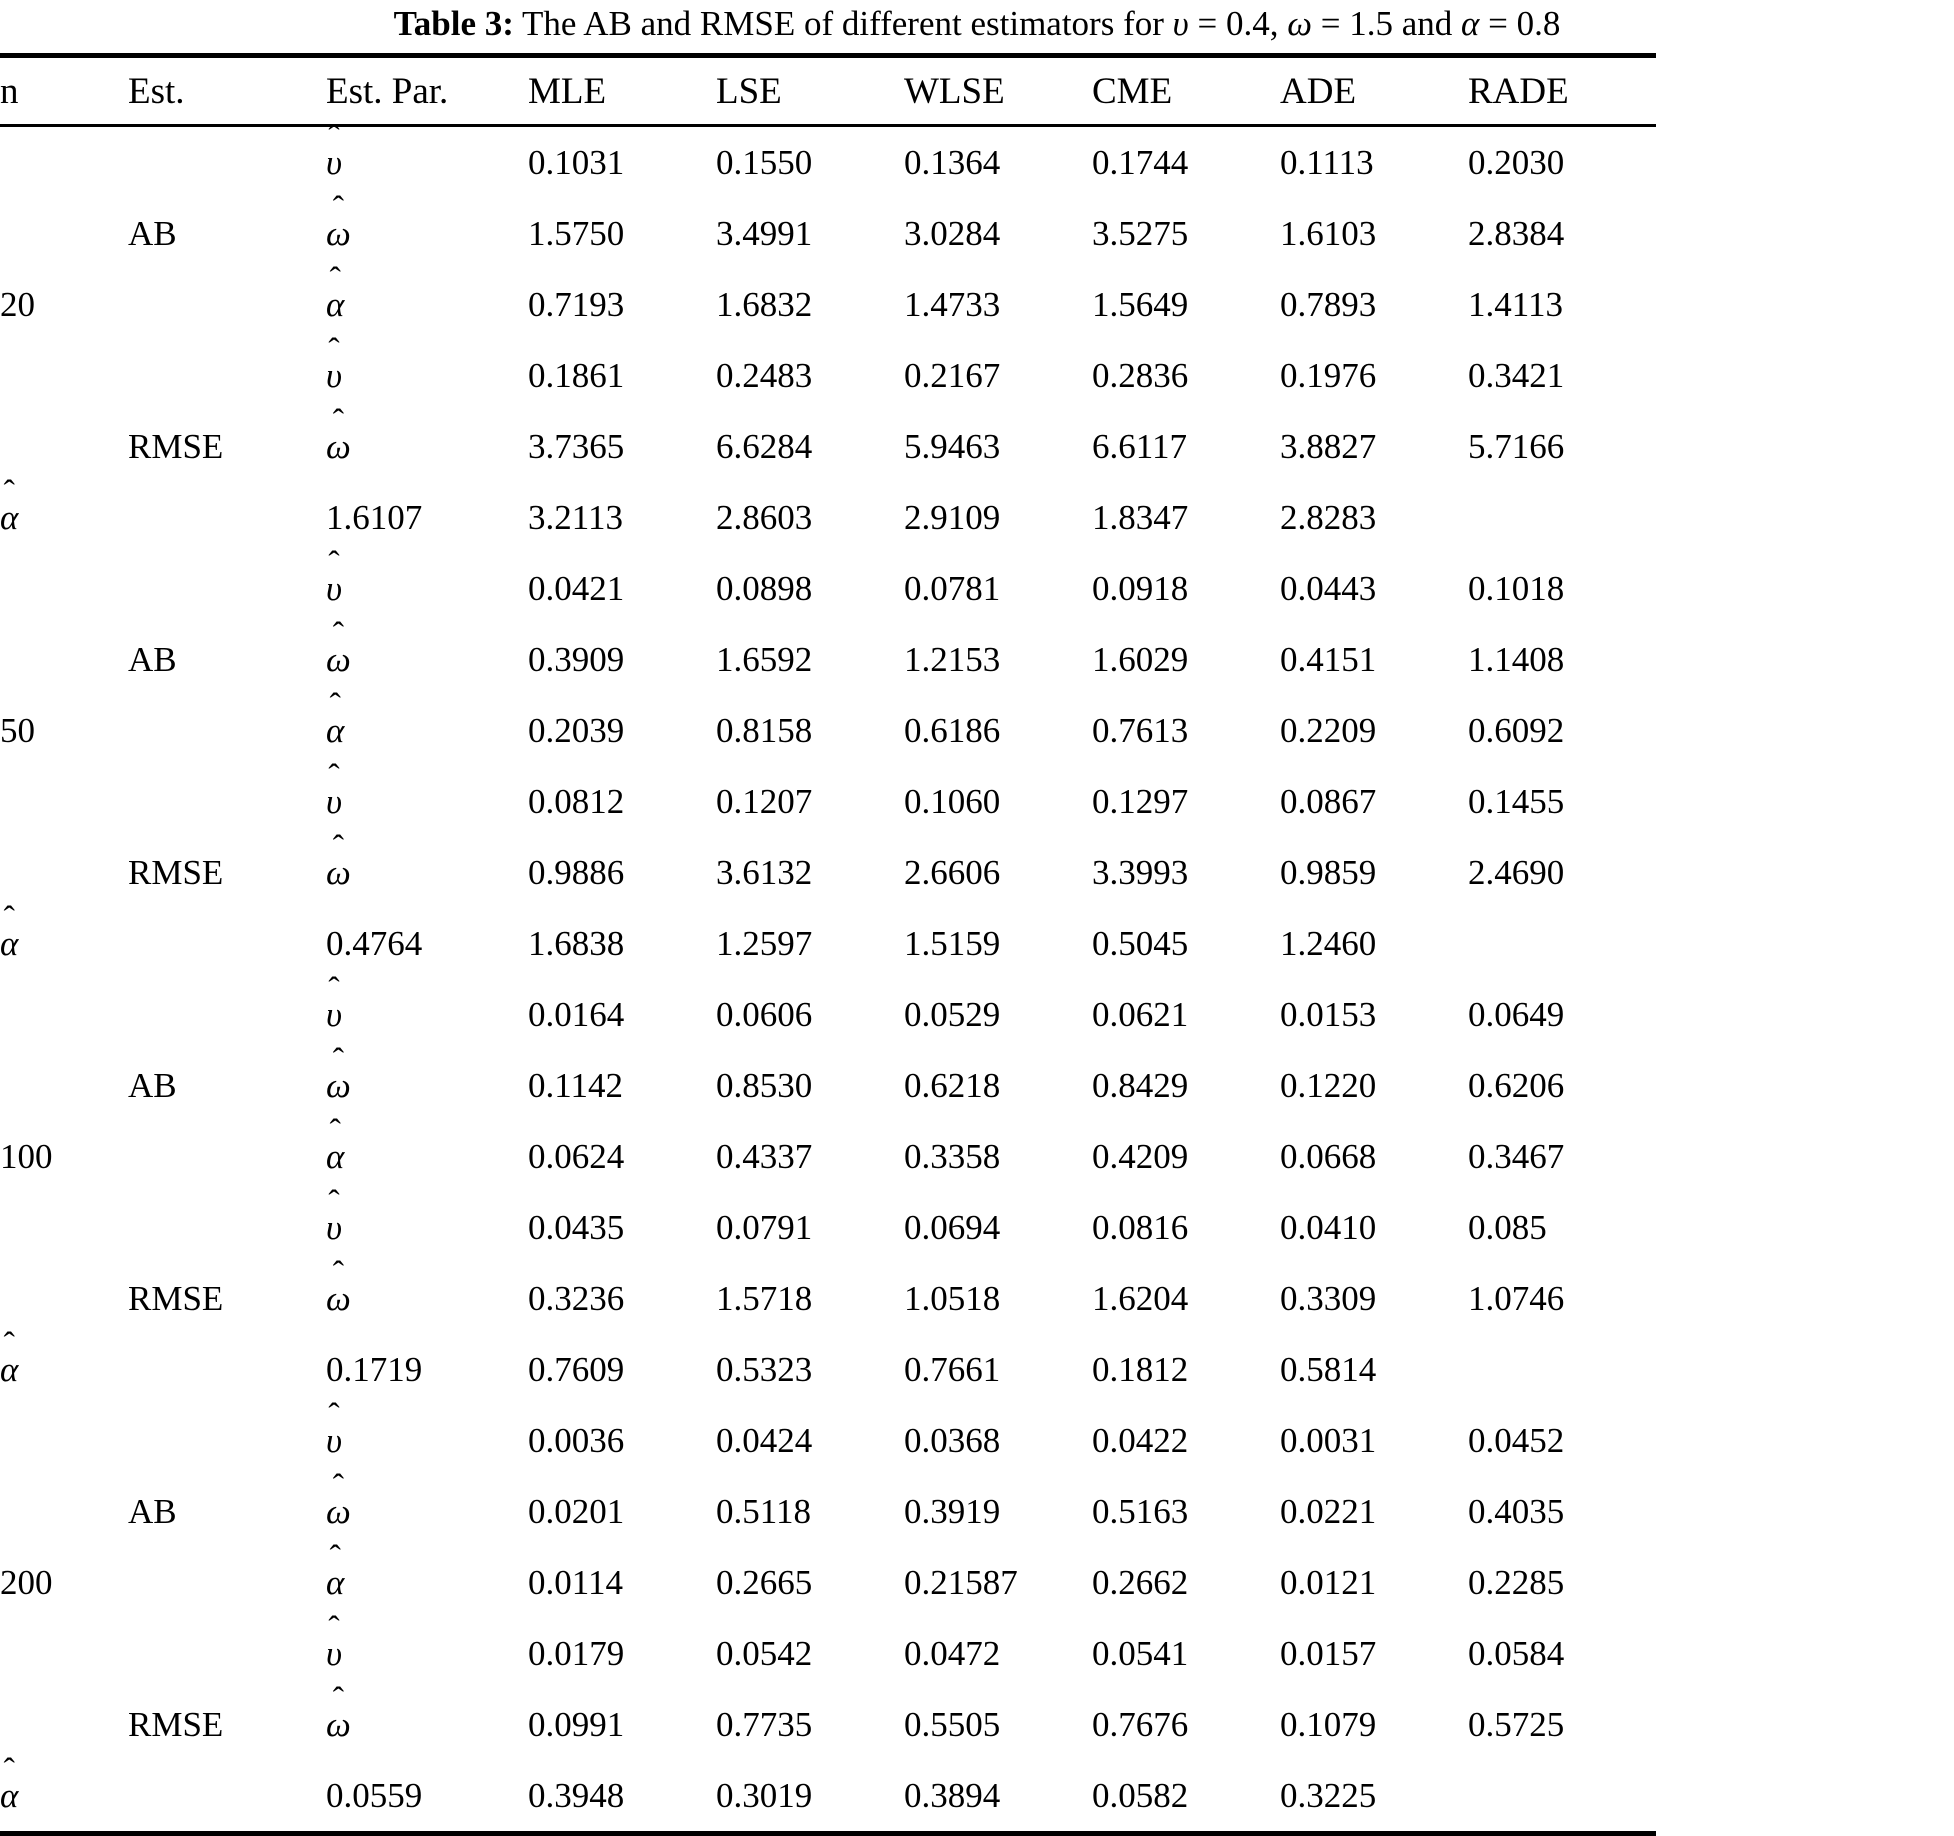 This screenshot has height=1836, width=1954. Describe the element at coordinates (64, 943) in the screenshot. I see `estimated-parameter-alpha-hat: ̂α` at that location.